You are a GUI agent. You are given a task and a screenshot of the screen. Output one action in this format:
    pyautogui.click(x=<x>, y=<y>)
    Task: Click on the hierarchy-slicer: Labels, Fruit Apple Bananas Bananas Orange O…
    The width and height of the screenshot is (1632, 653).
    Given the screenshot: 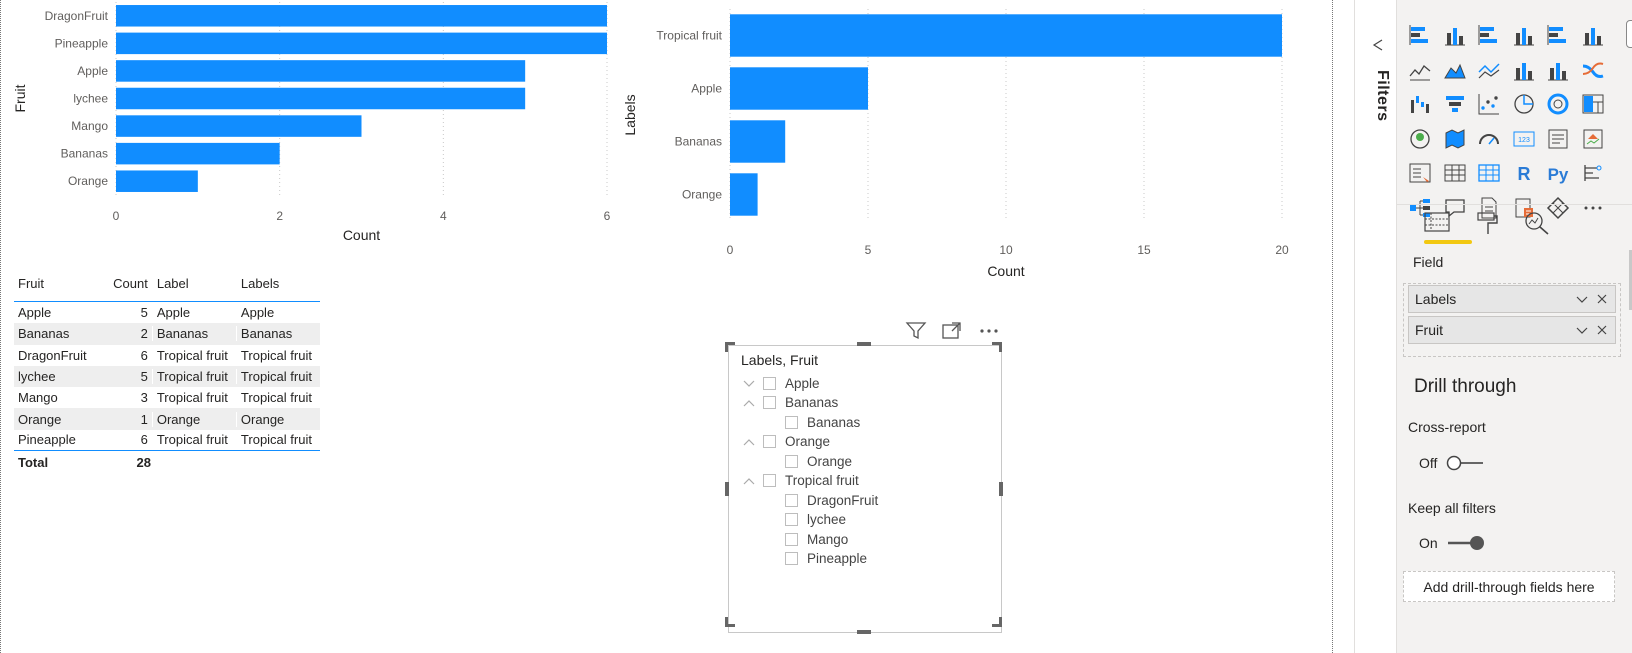 What is the action you would take?
    pyautogui.click(x=865, y=489)
    